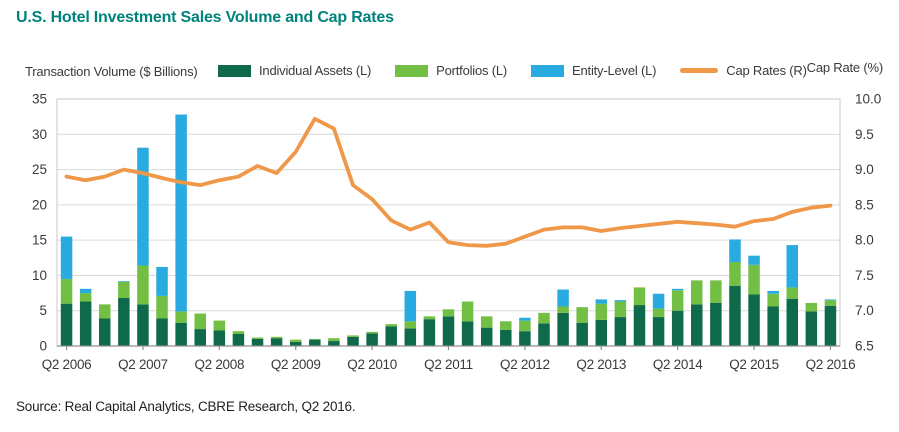  What do you see at coordinates (39, 275) in the screenshot?
I see `left-axis-tick-label: 10` at bounding box center [39, 275].